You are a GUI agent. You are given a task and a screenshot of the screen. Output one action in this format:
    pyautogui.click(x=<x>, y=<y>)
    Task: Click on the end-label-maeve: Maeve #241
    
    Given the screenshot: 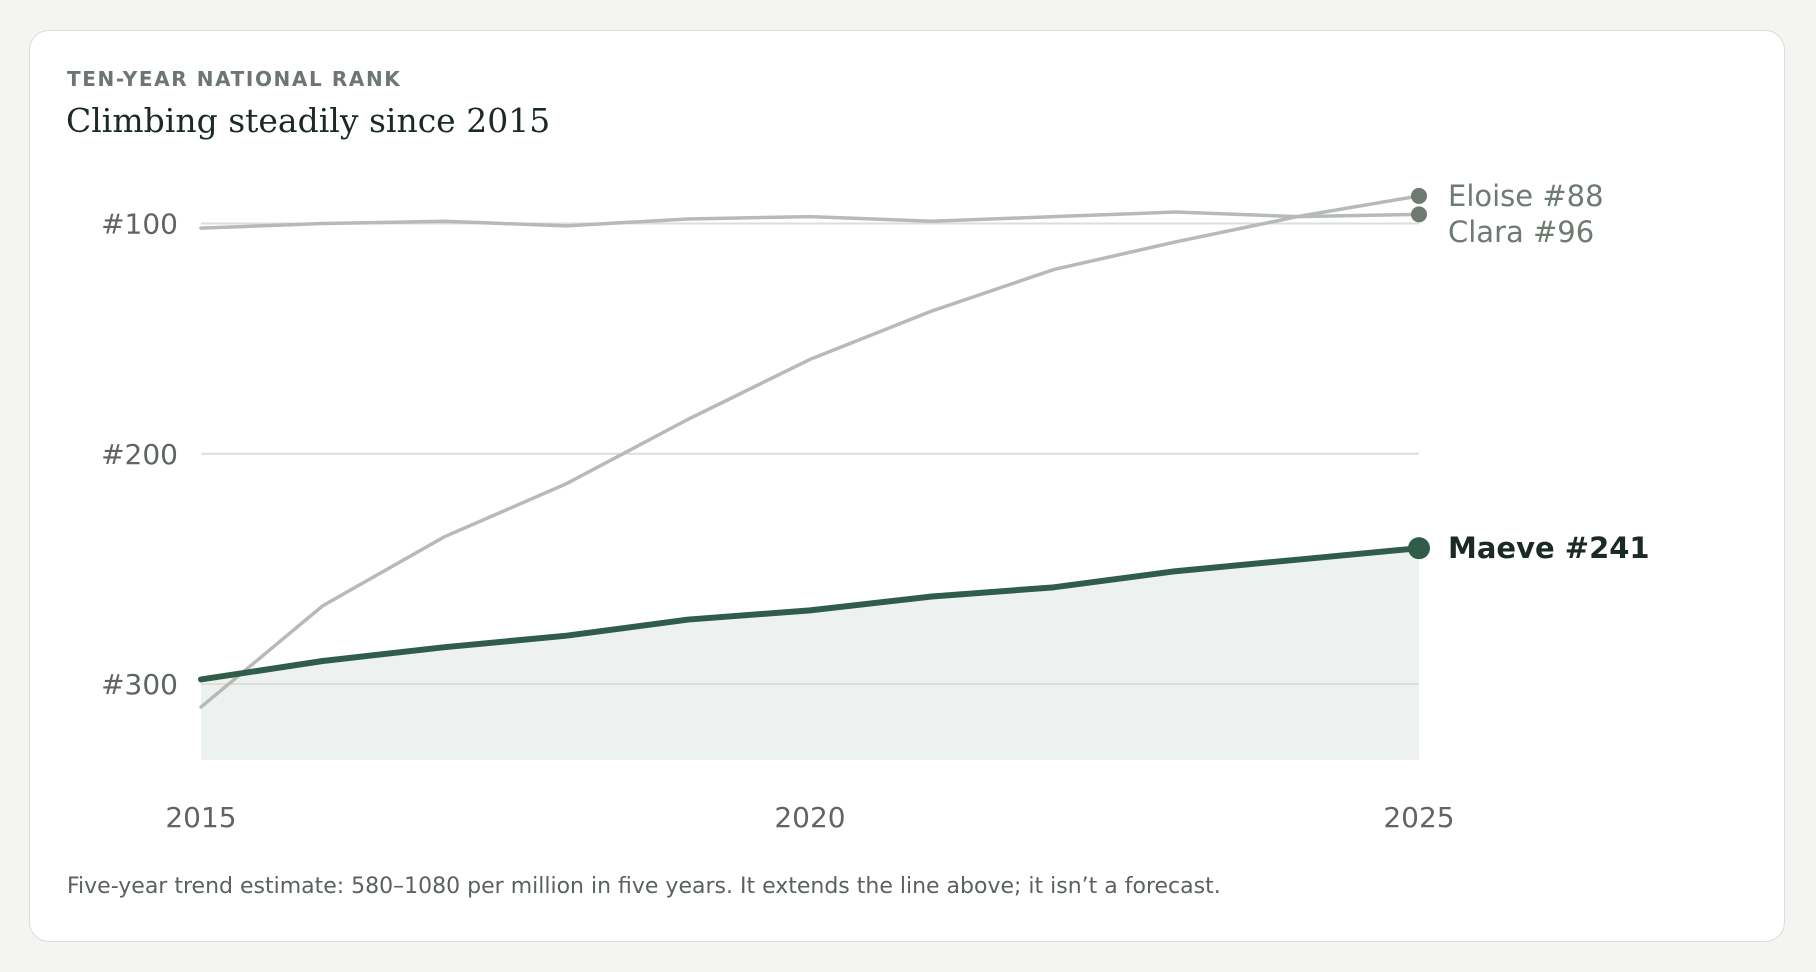 What is the action you would take?
    pyautogui.click(x=1549, y=548)
    